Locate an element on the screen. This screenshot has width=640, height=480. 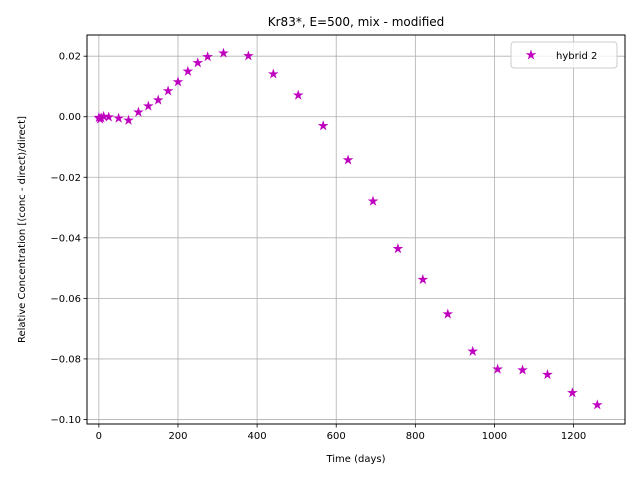
x-tick-label: 800 is located at coordinates (415, 436).